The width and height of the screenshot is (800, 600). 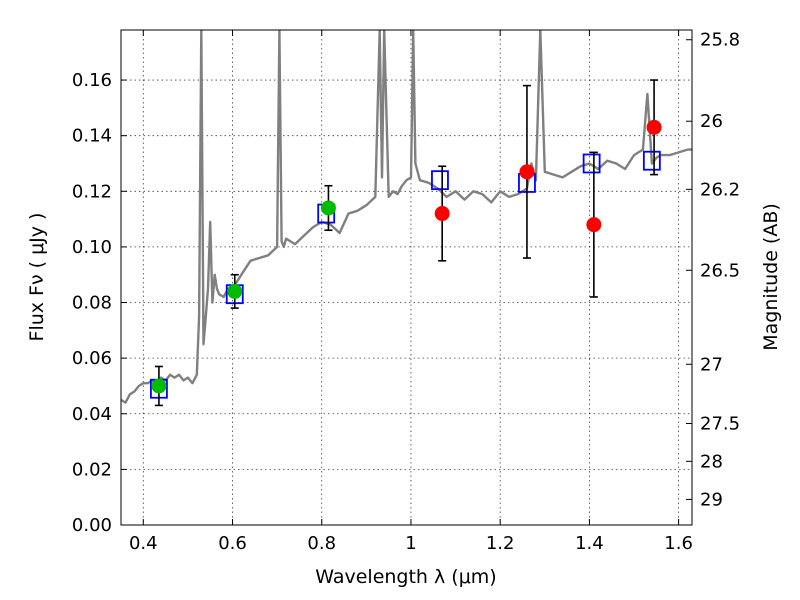 I want to click on y-tick-label: 0.02, so click(x=92, y=469).